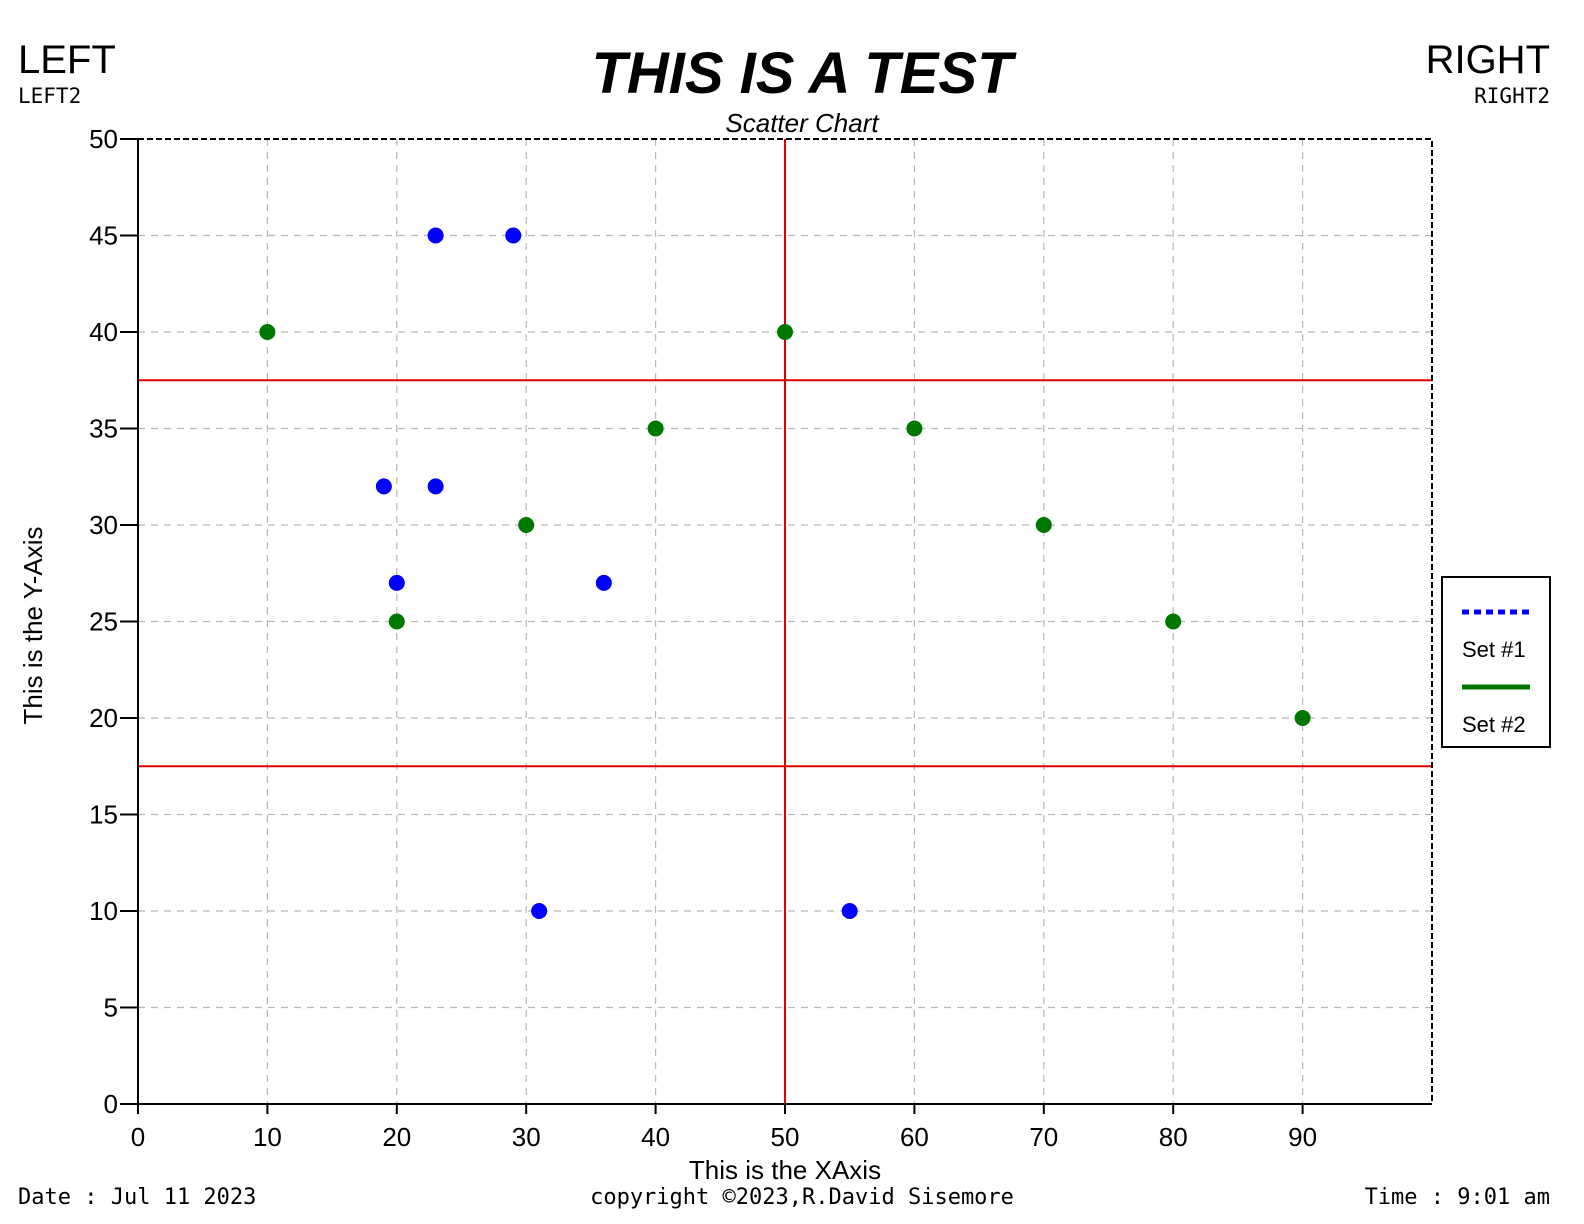 Image resolution: width=1584 pixels, height=1224 pixels. What do you see at coordinates (111, 1104) in the screenshot?
I see `y-tick-label: 0` at bounding box center [111, 1104].